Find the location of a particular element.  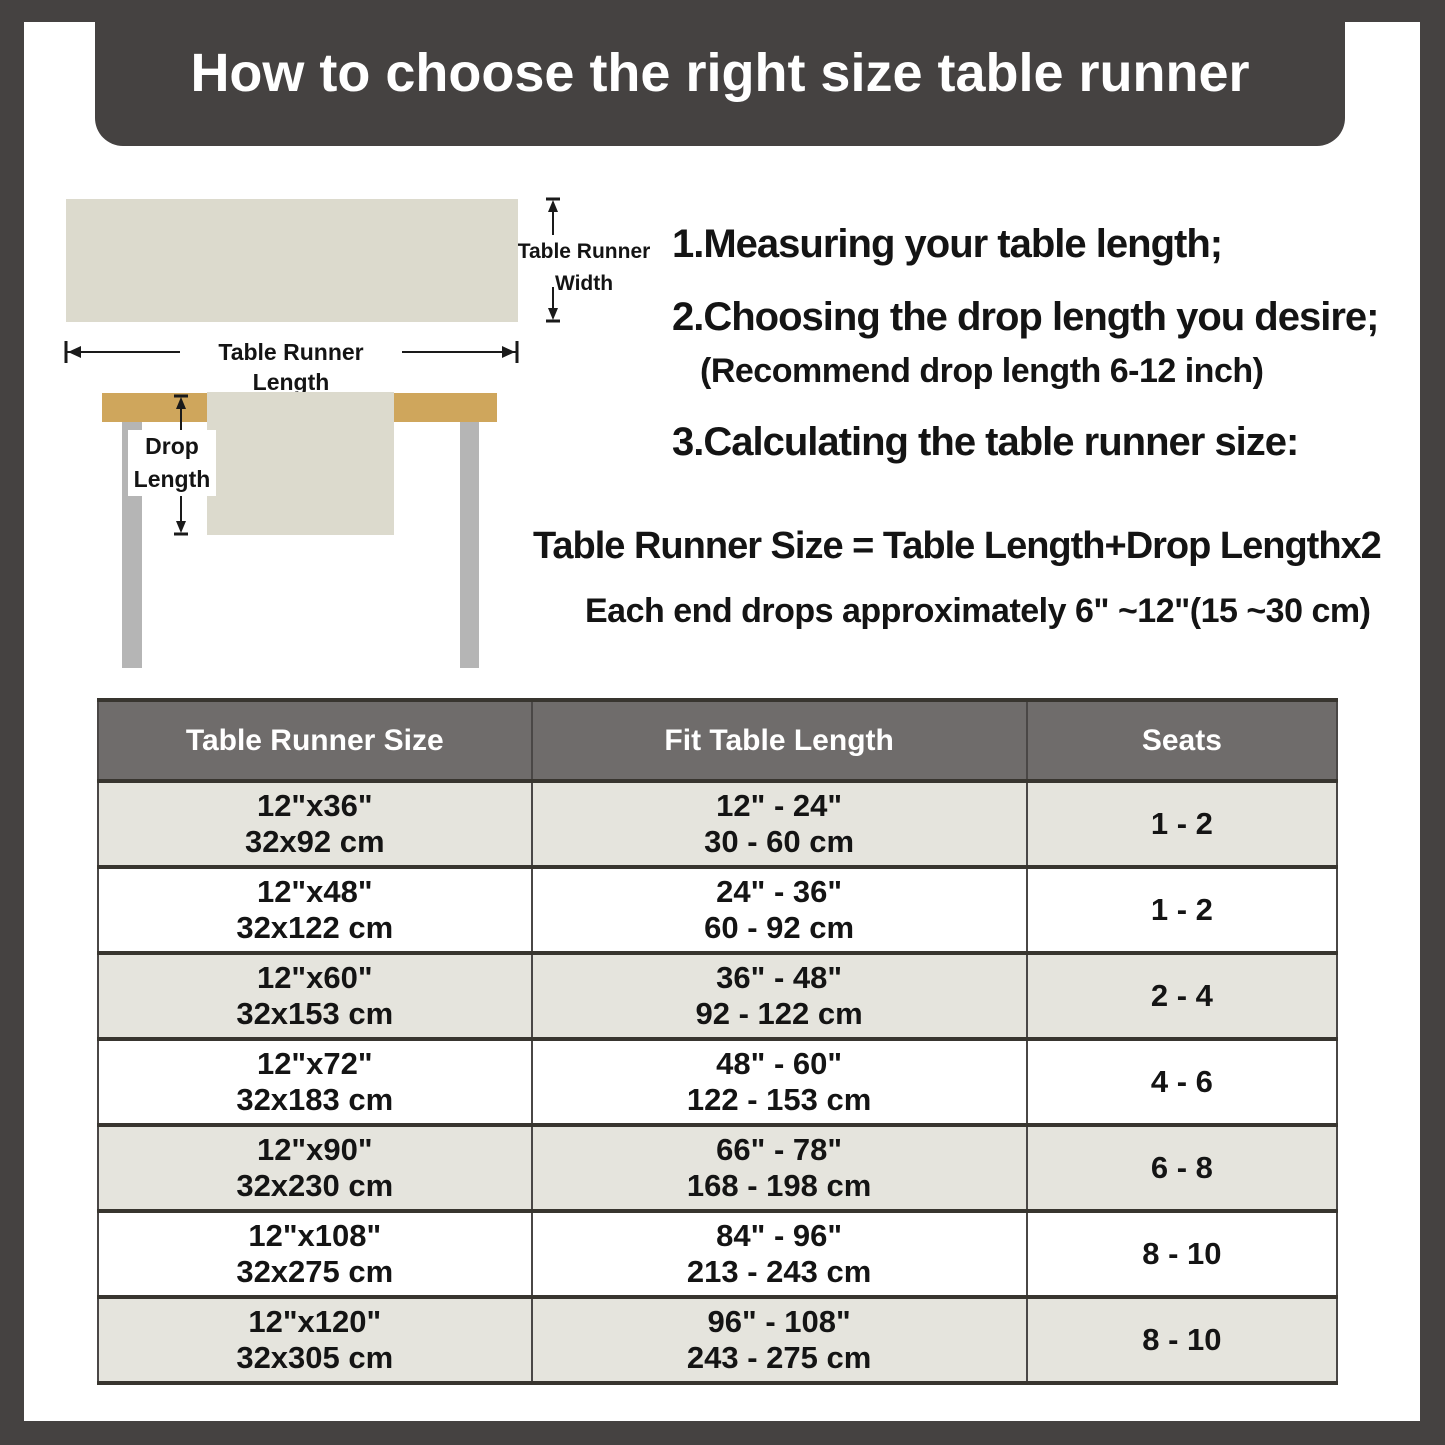

fit-length-cell: 24" - 36" 60 - 92 cm is located at coordinates (779, 910).